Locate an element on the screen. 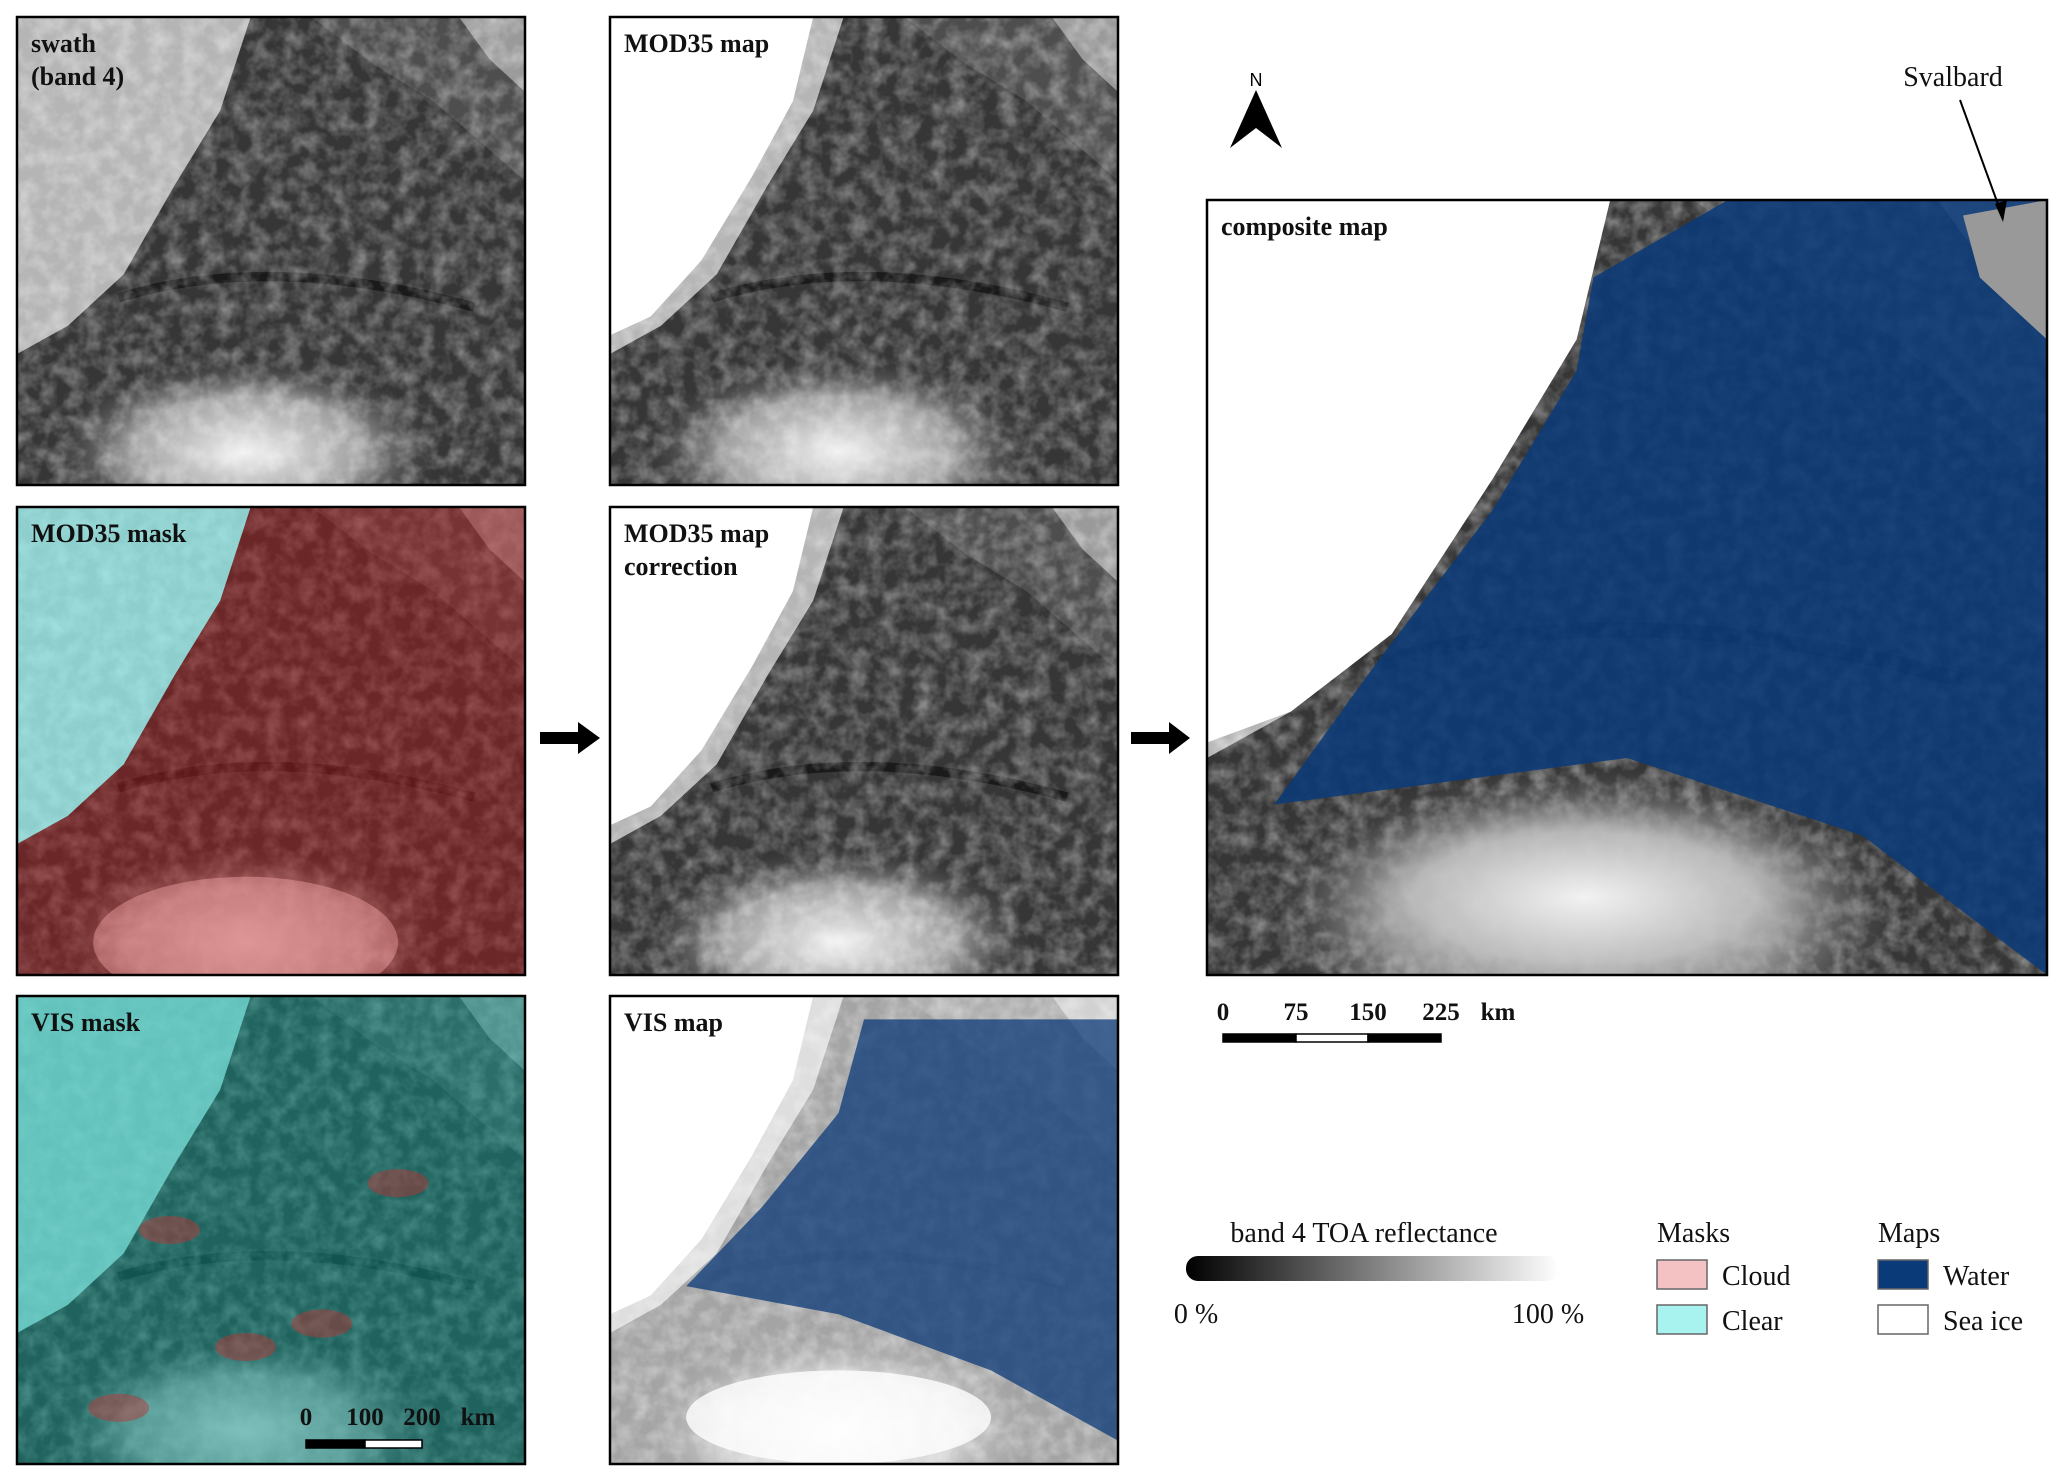 Image resolution: width=2067 pixels, height=1484 pixels. panel: MOD35 map is located at coordinates (864, 251).